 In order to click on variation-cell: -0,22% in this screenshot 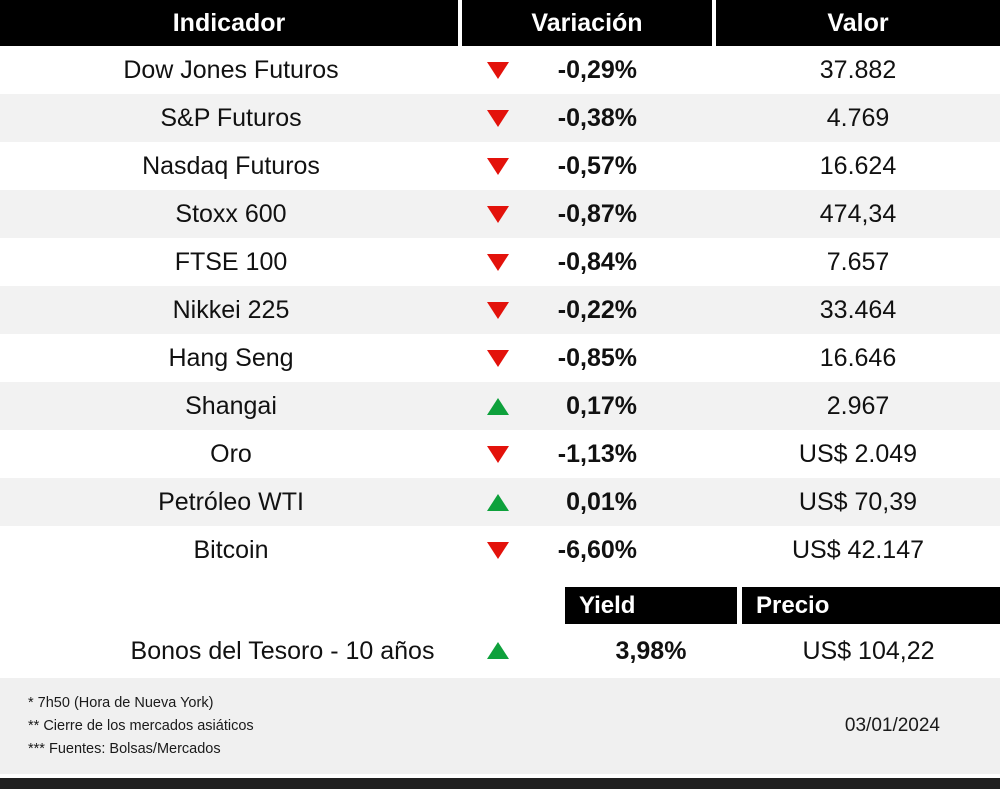, I will do `click(589, 310)`.